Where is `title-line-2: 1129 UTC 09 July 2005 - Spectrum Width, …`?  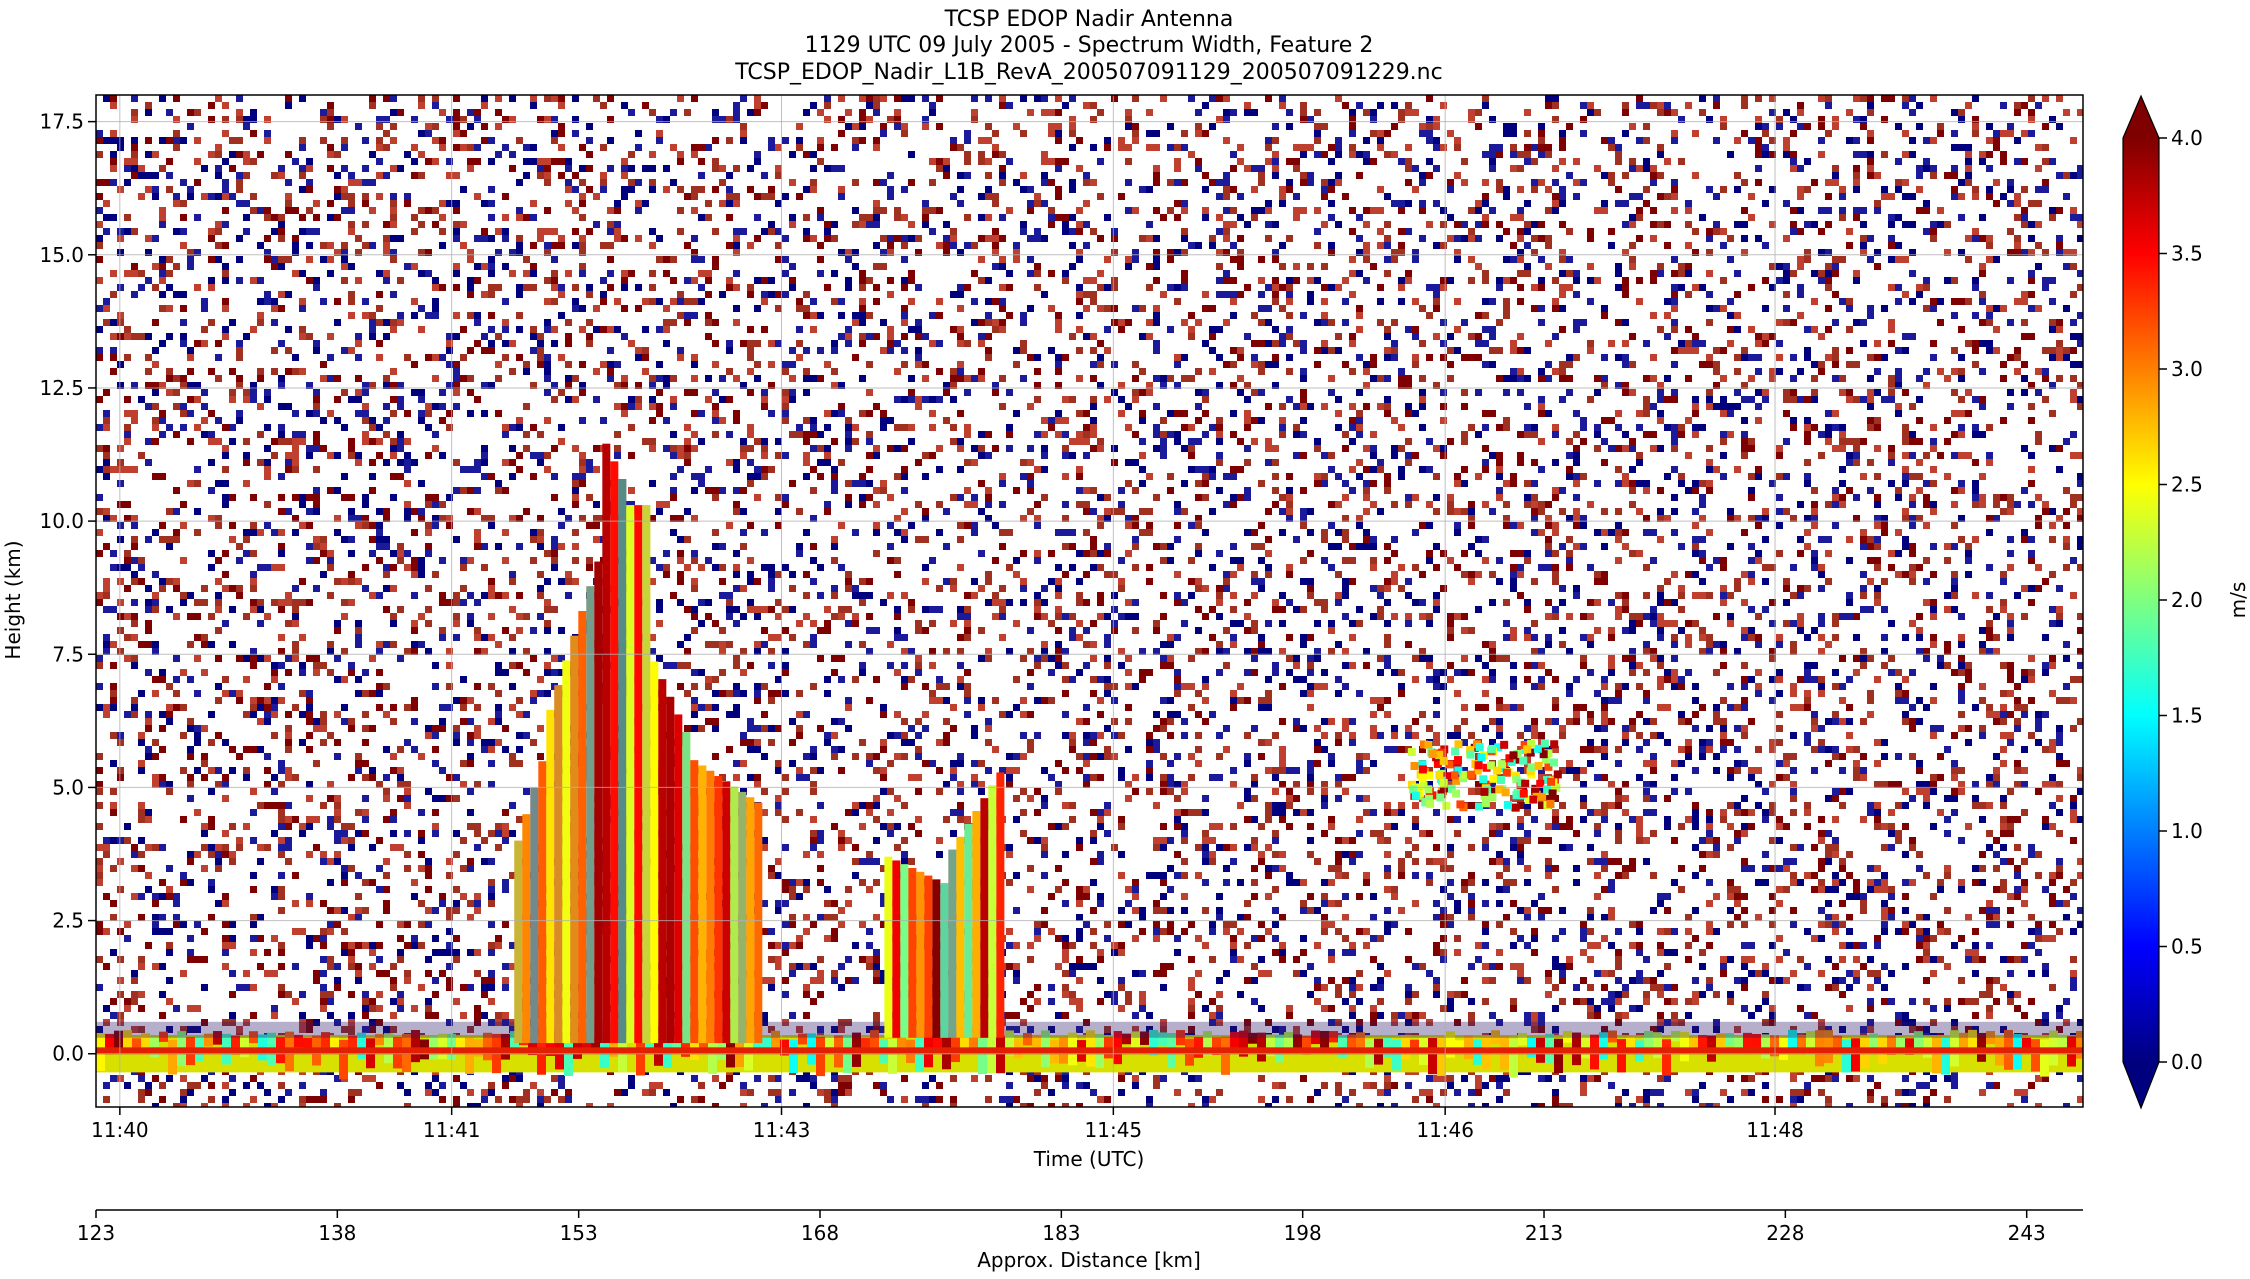 title-line-2: 1129 UTC 09 July 2005 - Spectrum Width, … is located at coordinates (1089, 45).